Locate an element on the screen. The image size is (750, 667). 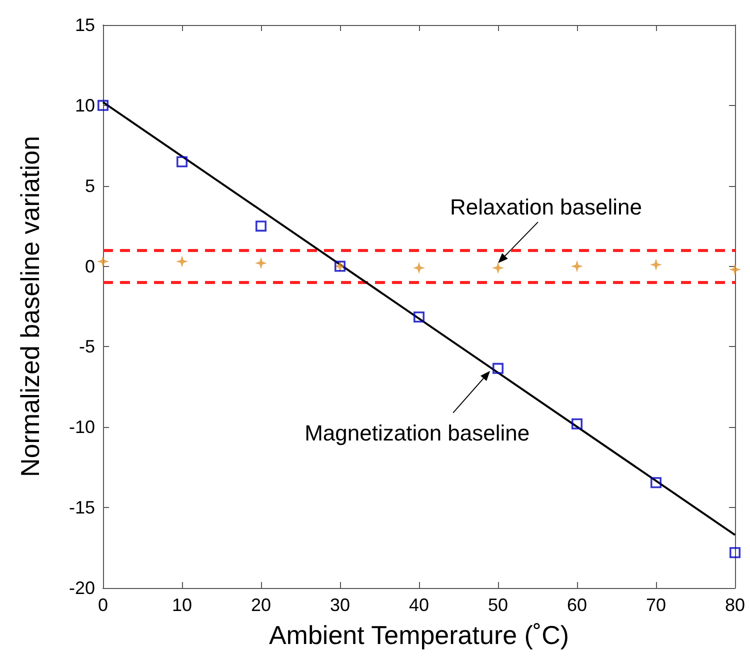
x-tick-label: 30 is located at coordinates (340, 605).